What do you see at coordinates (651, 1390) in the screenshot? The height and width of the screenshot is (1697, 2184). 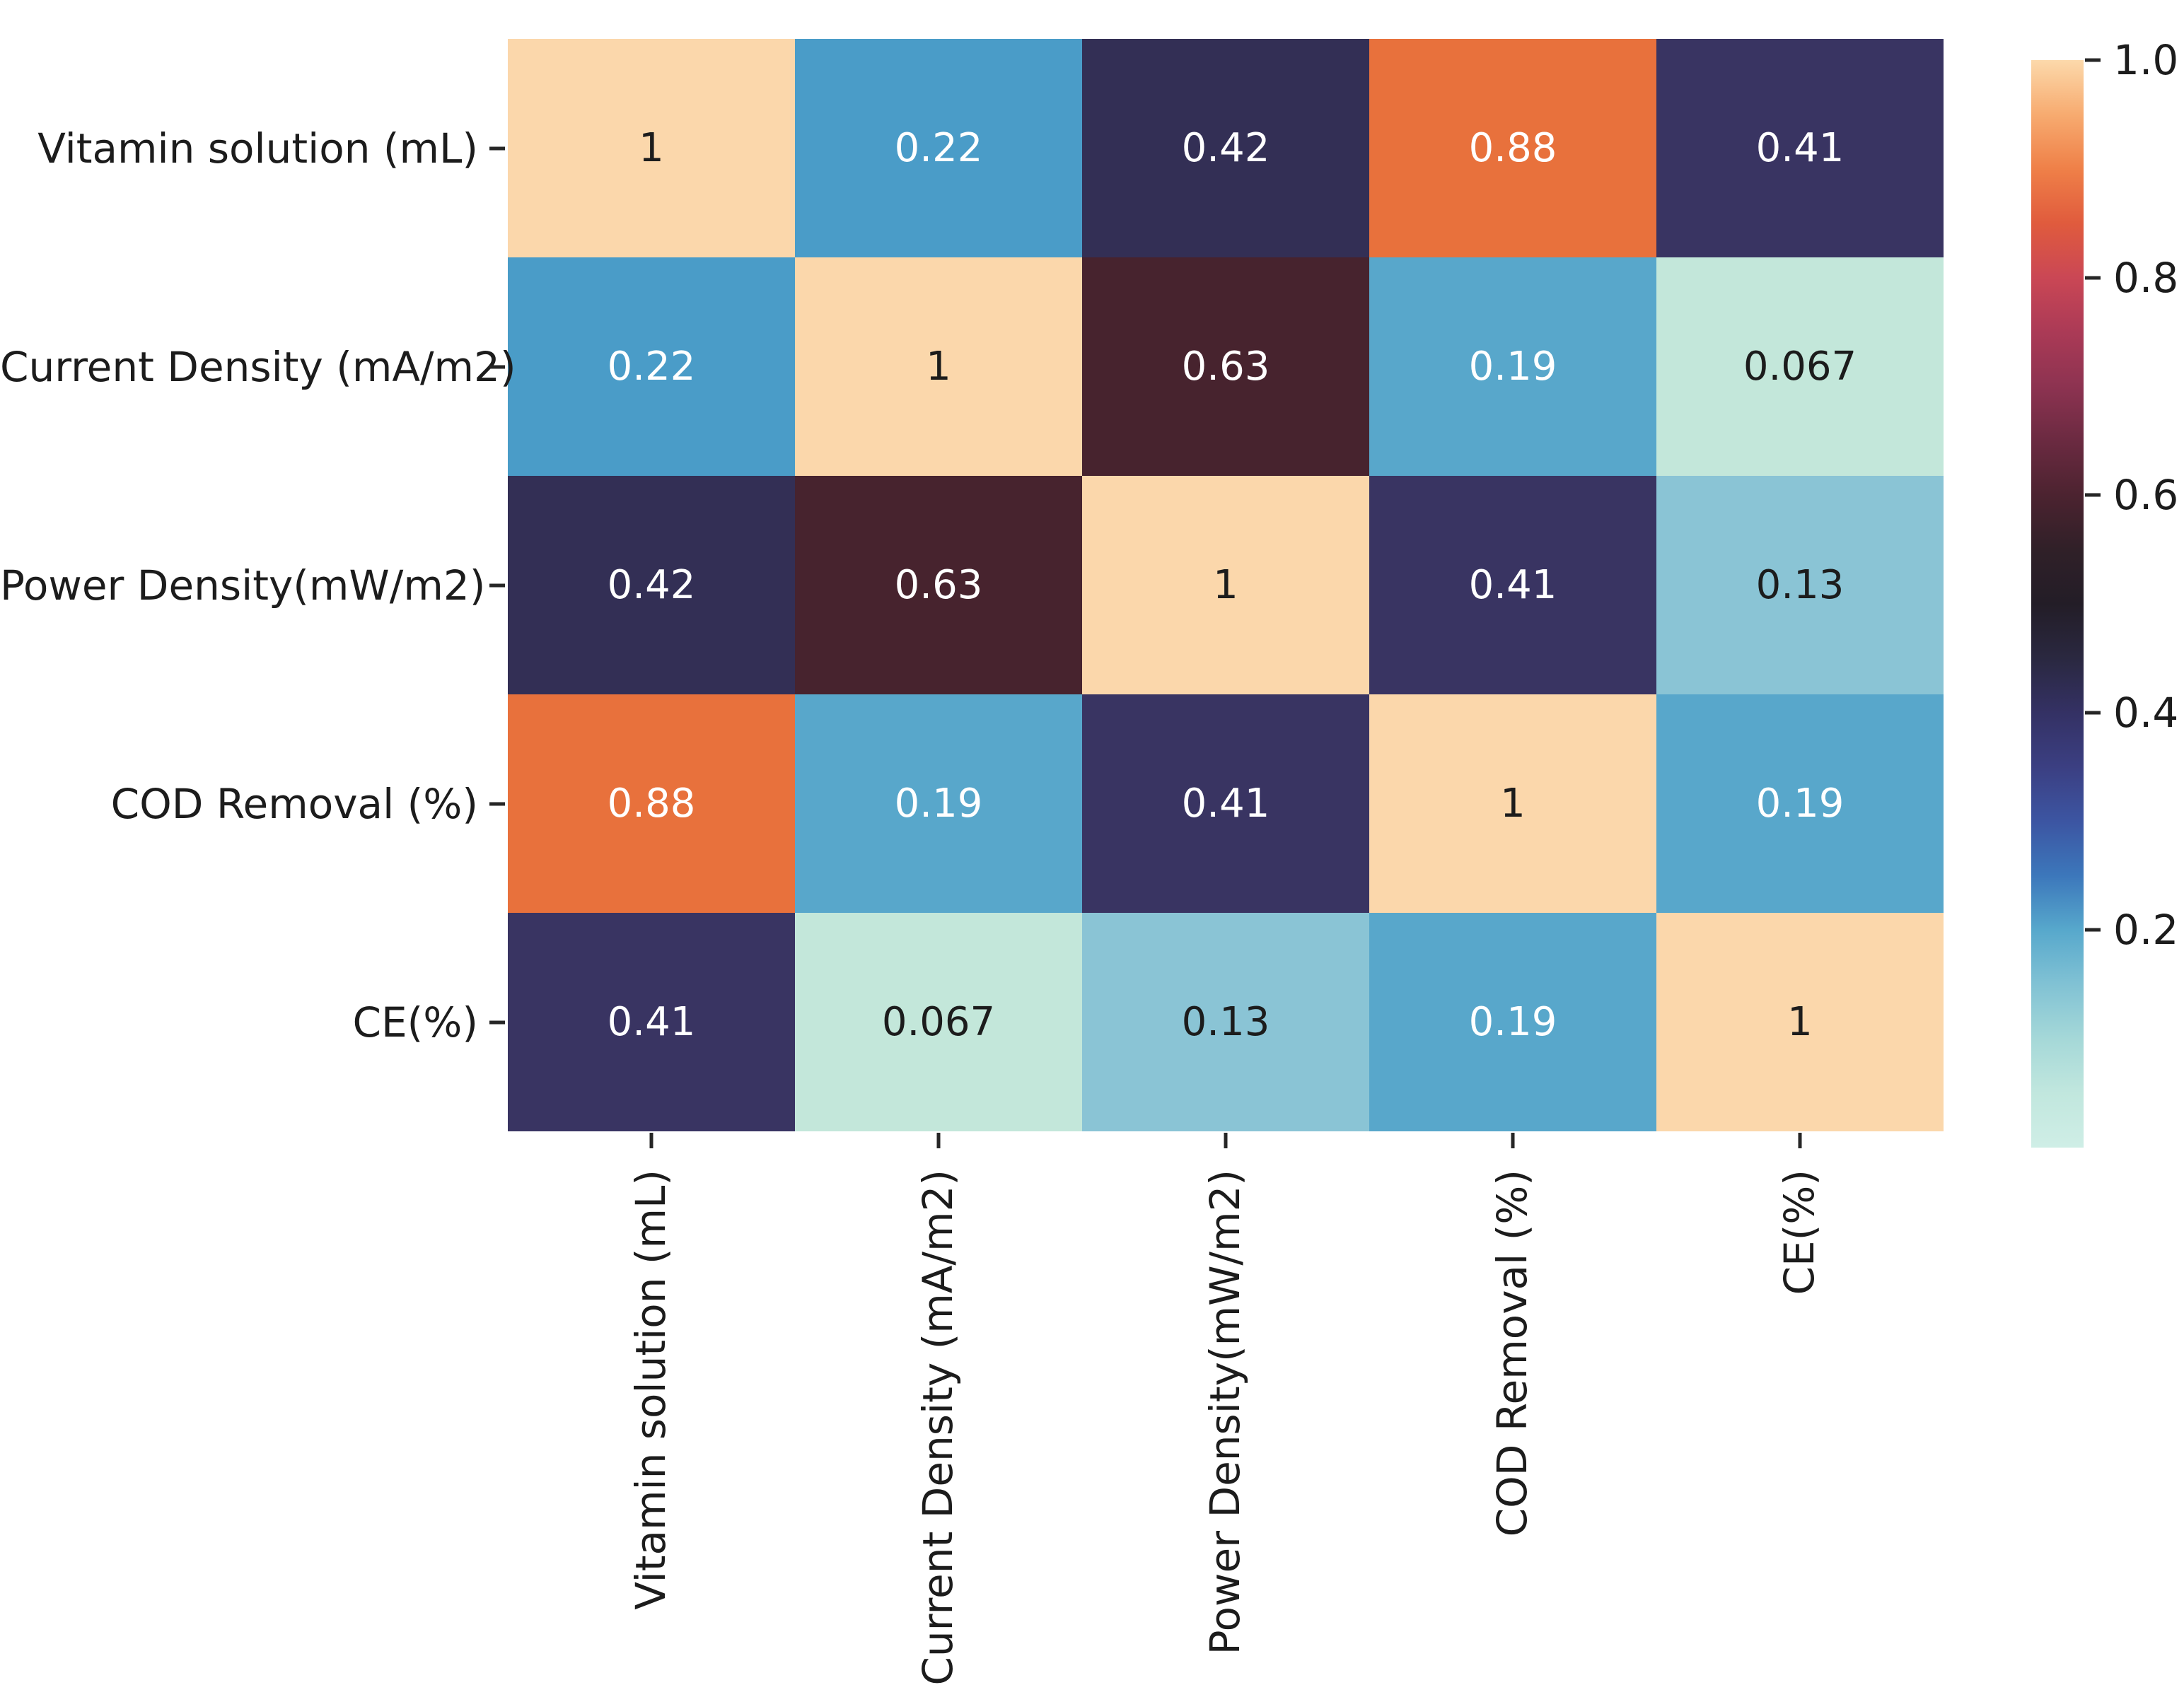 I see `x-tick-label-0: Vitamin solution (mL)` at bounding box center [651, 1390].